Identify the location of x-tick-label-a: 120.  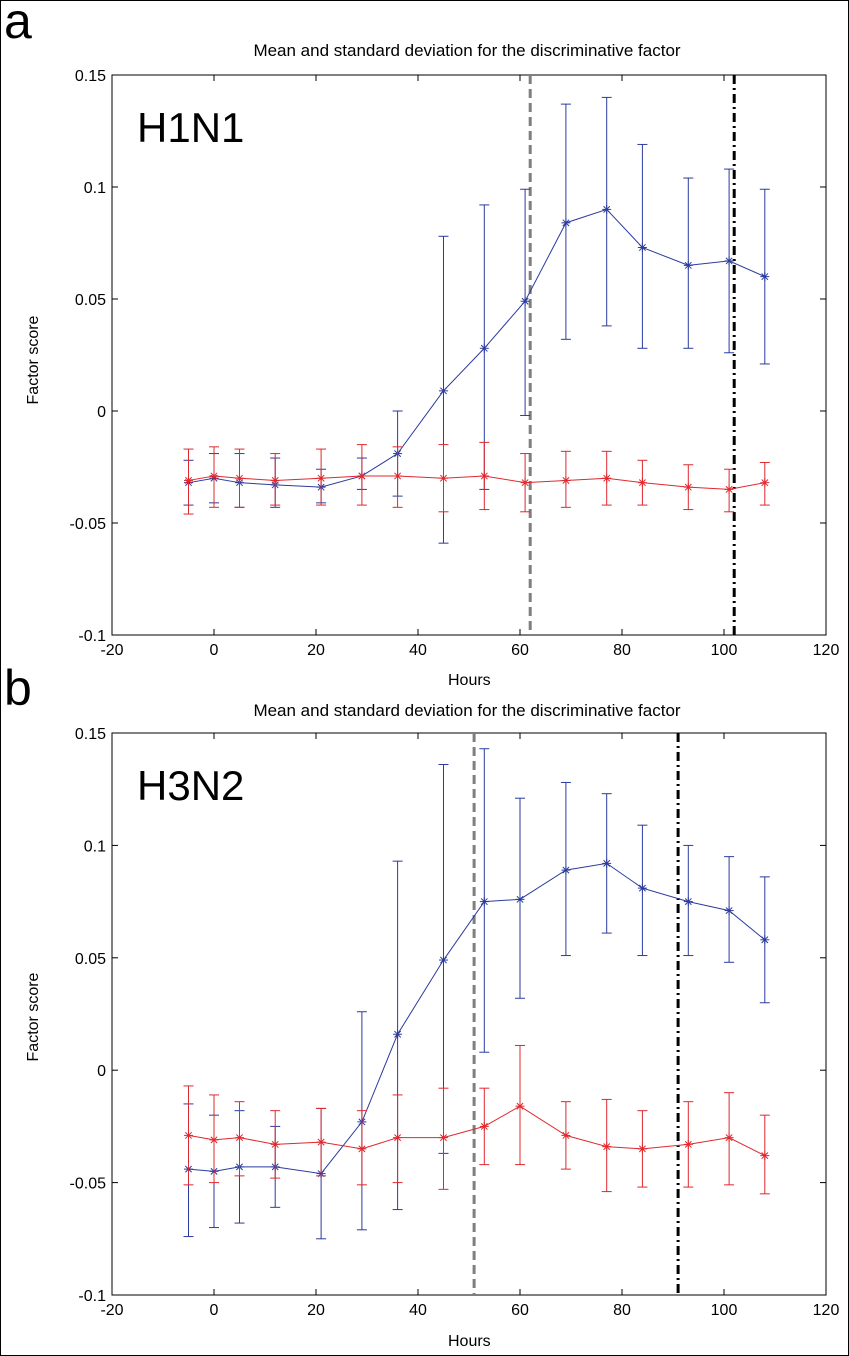
(826, 650).